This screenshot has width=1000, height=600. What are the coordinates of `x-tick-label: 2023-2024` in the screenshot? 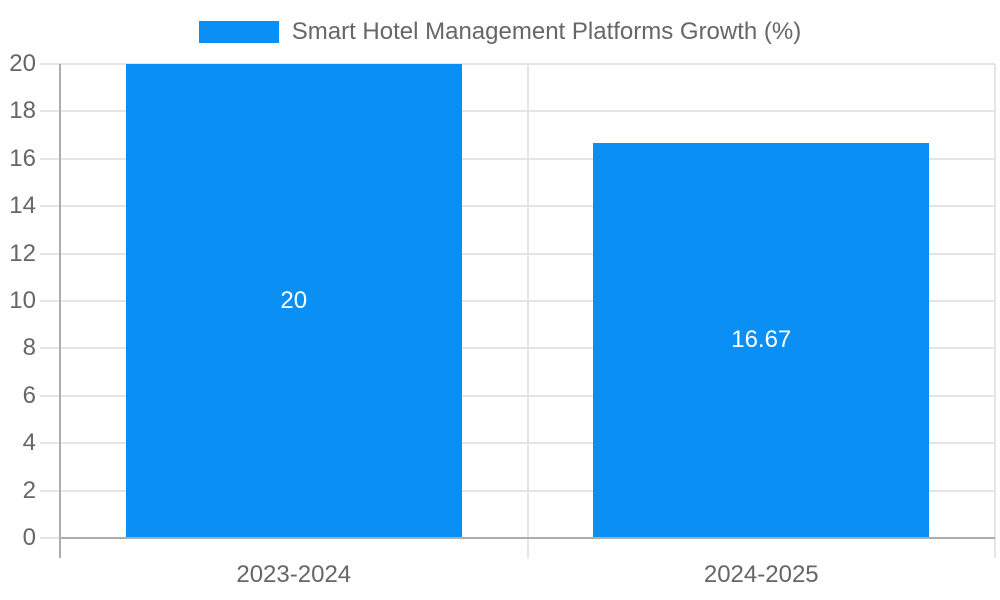 It's located at (294, 574).